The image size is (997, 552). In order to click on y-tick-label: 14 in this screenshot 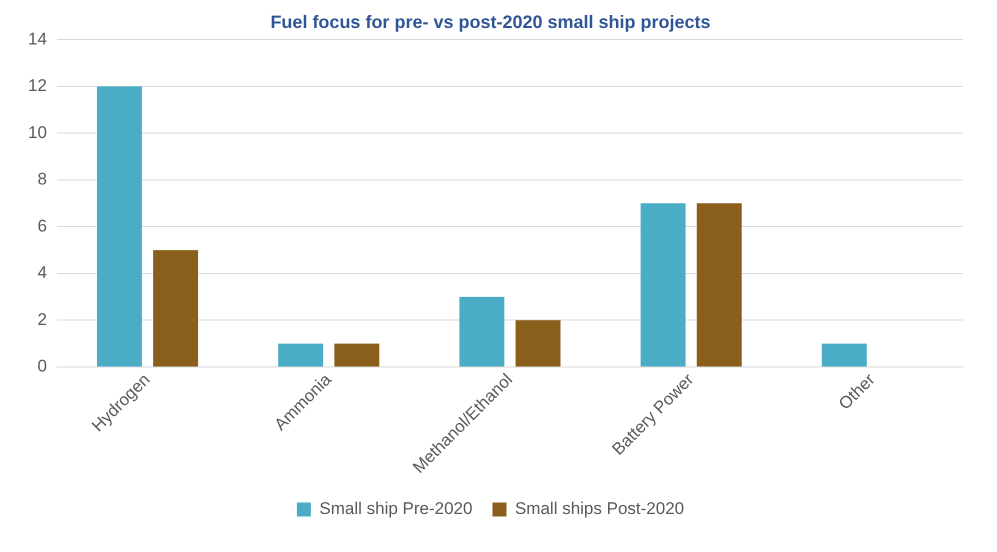, I will do `click(37, 38)`.